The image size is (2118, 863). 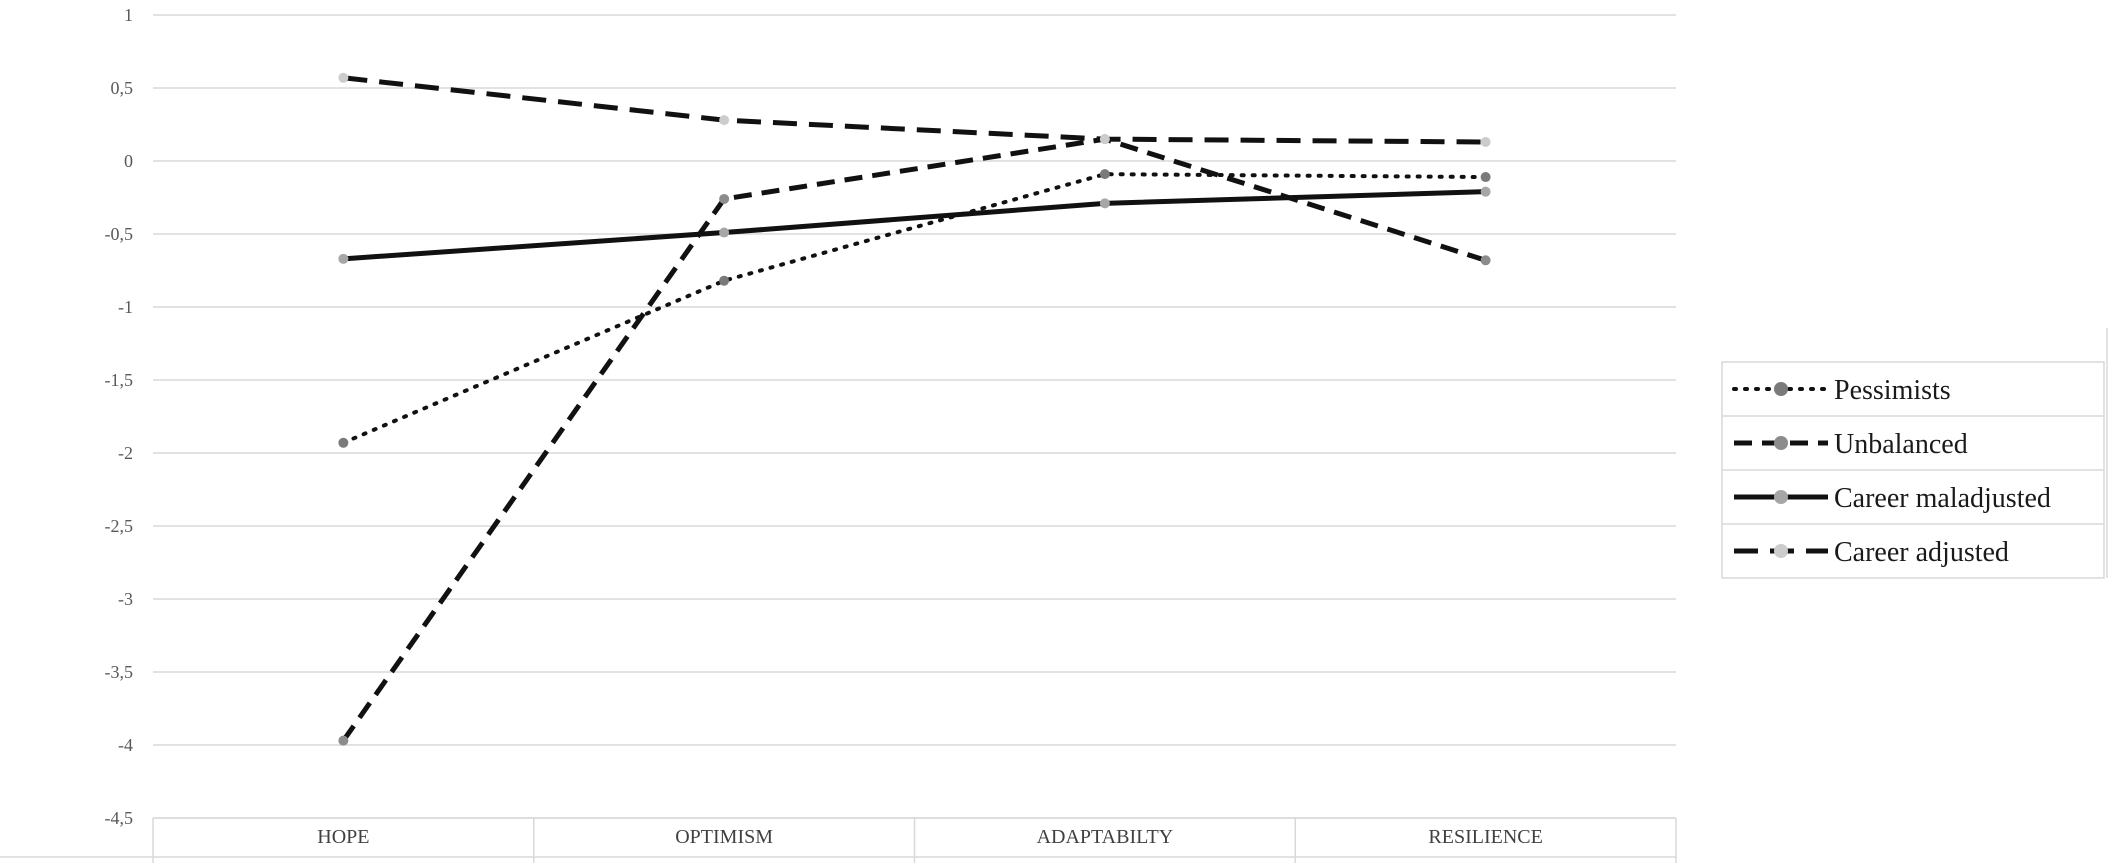 What do you see at coordinates (1105, 837) in the screenshot?
I see `x-tick-label: ADAPTABILTY` at bounding box center [1105, 837].